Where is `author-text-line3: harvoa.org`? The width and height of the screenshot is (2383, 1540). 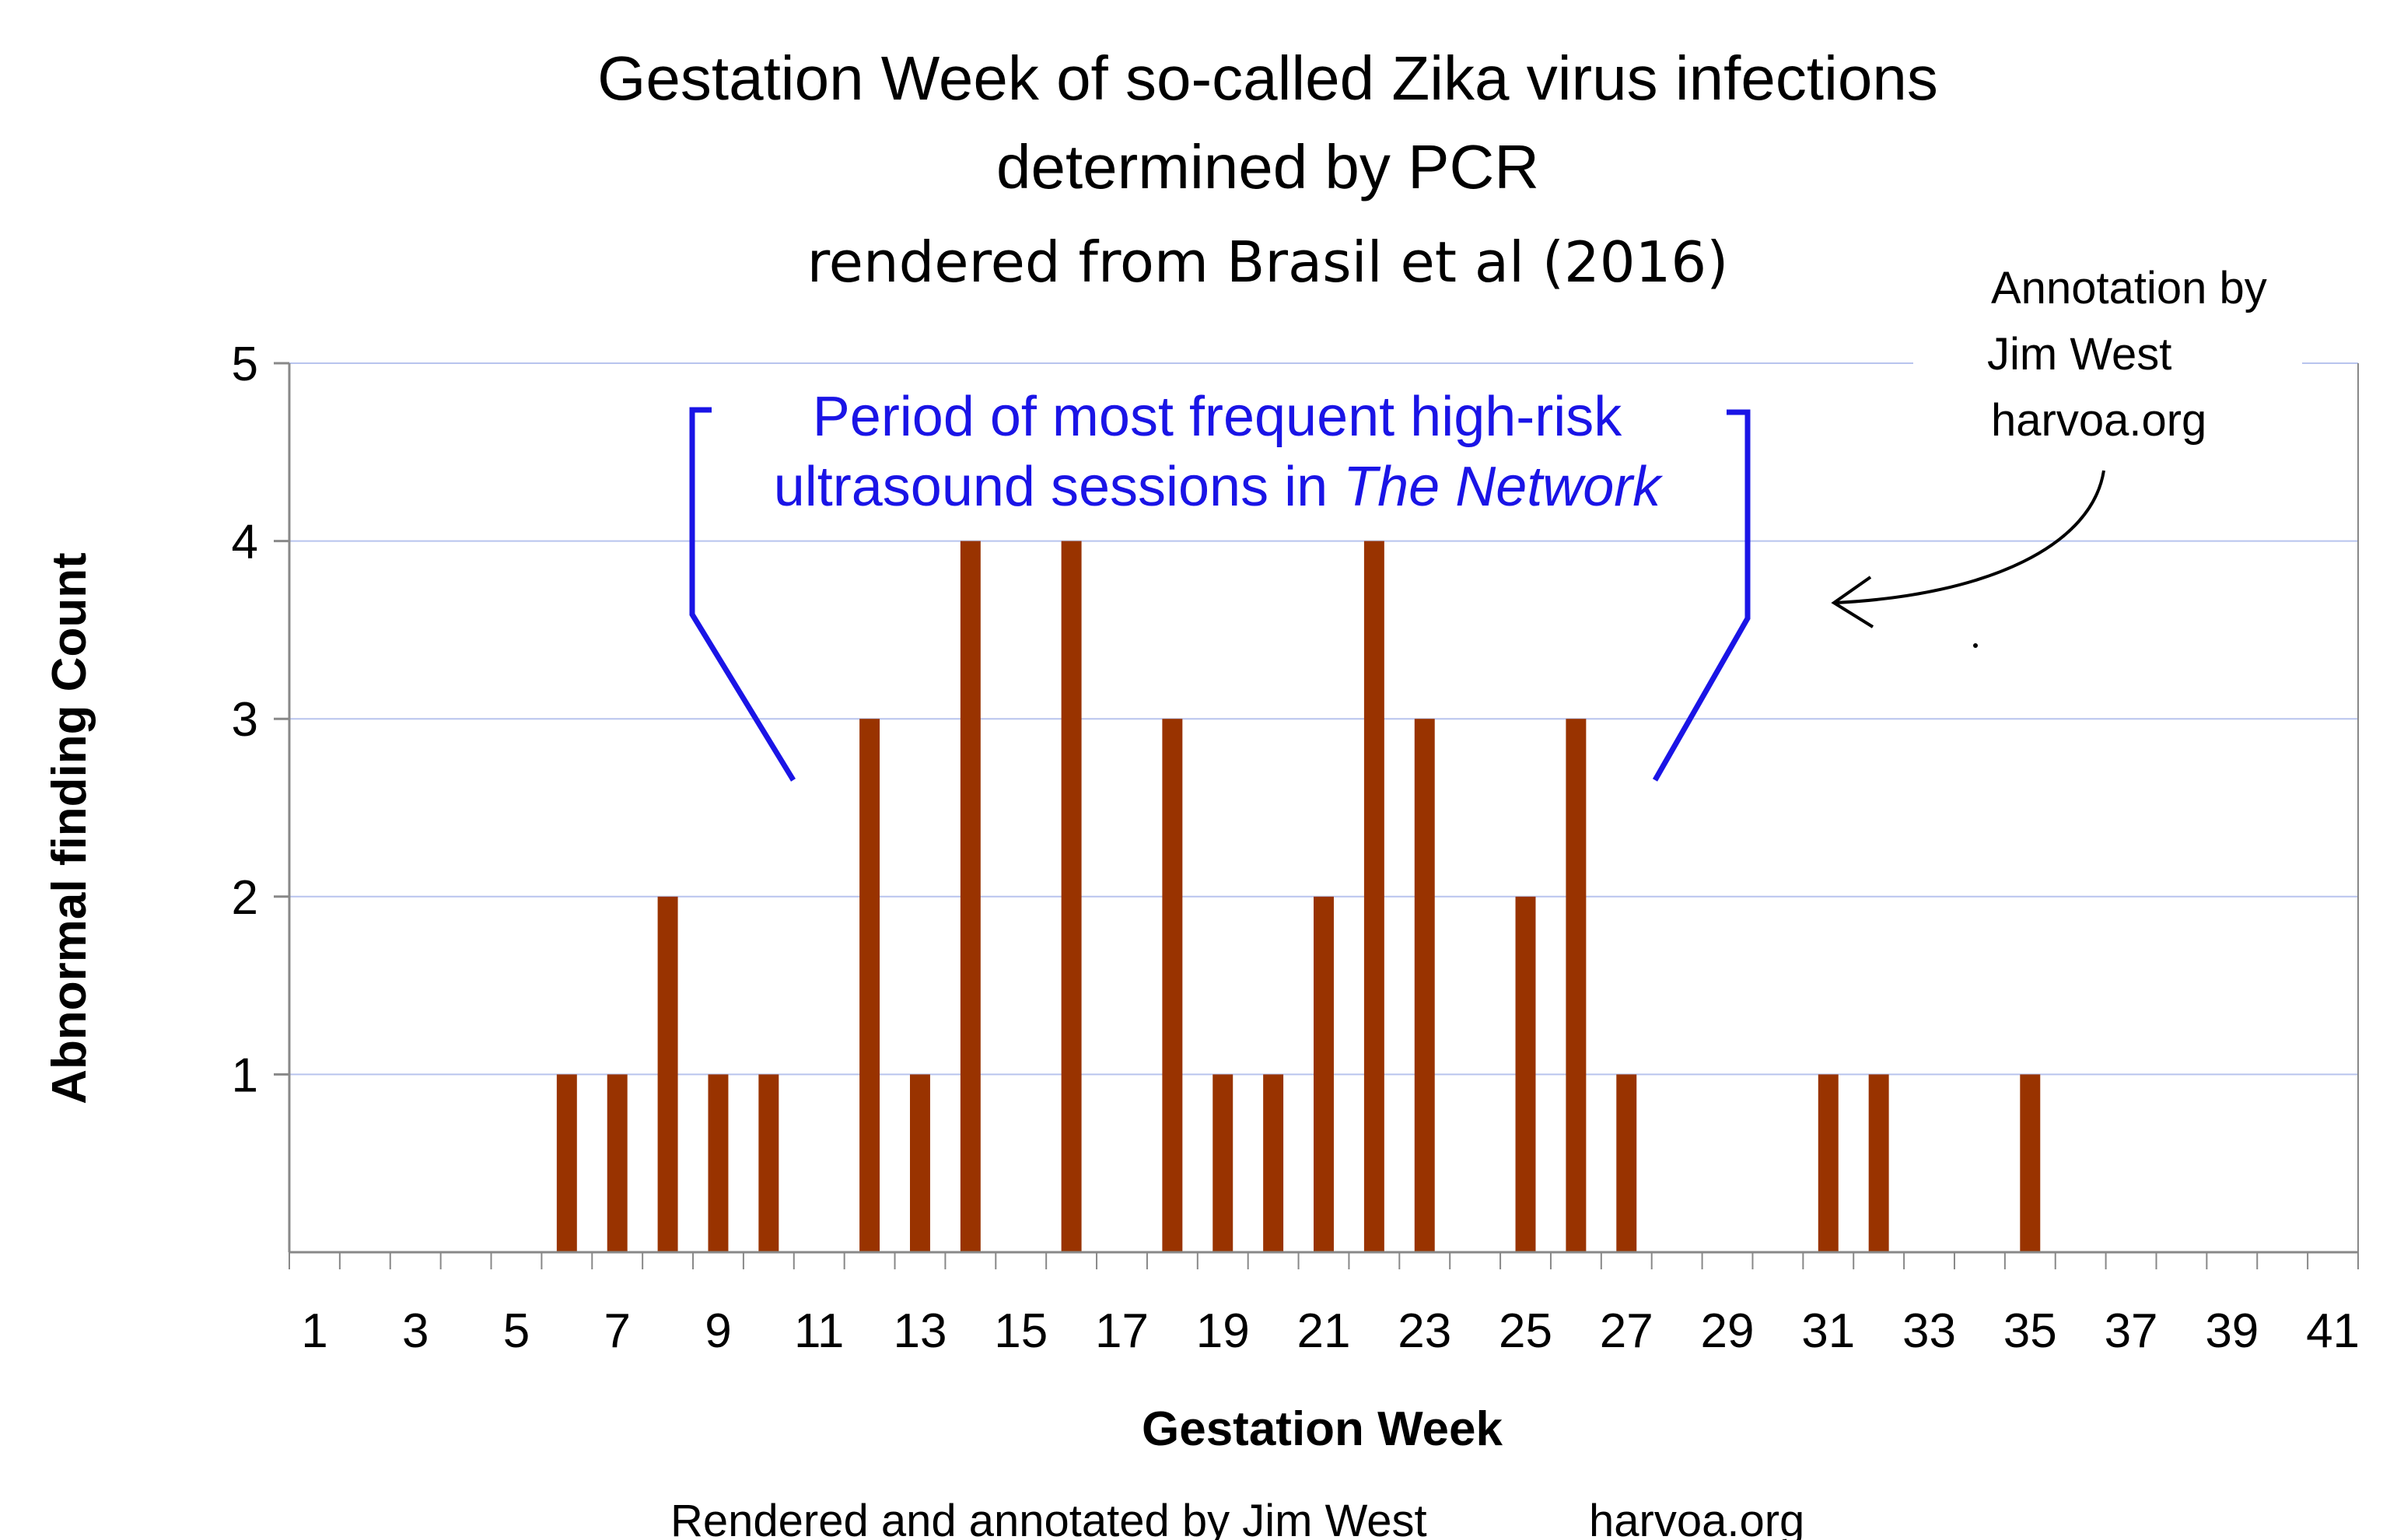
author-text-line3: harvoa.org is located at coordinates (2098, 421).